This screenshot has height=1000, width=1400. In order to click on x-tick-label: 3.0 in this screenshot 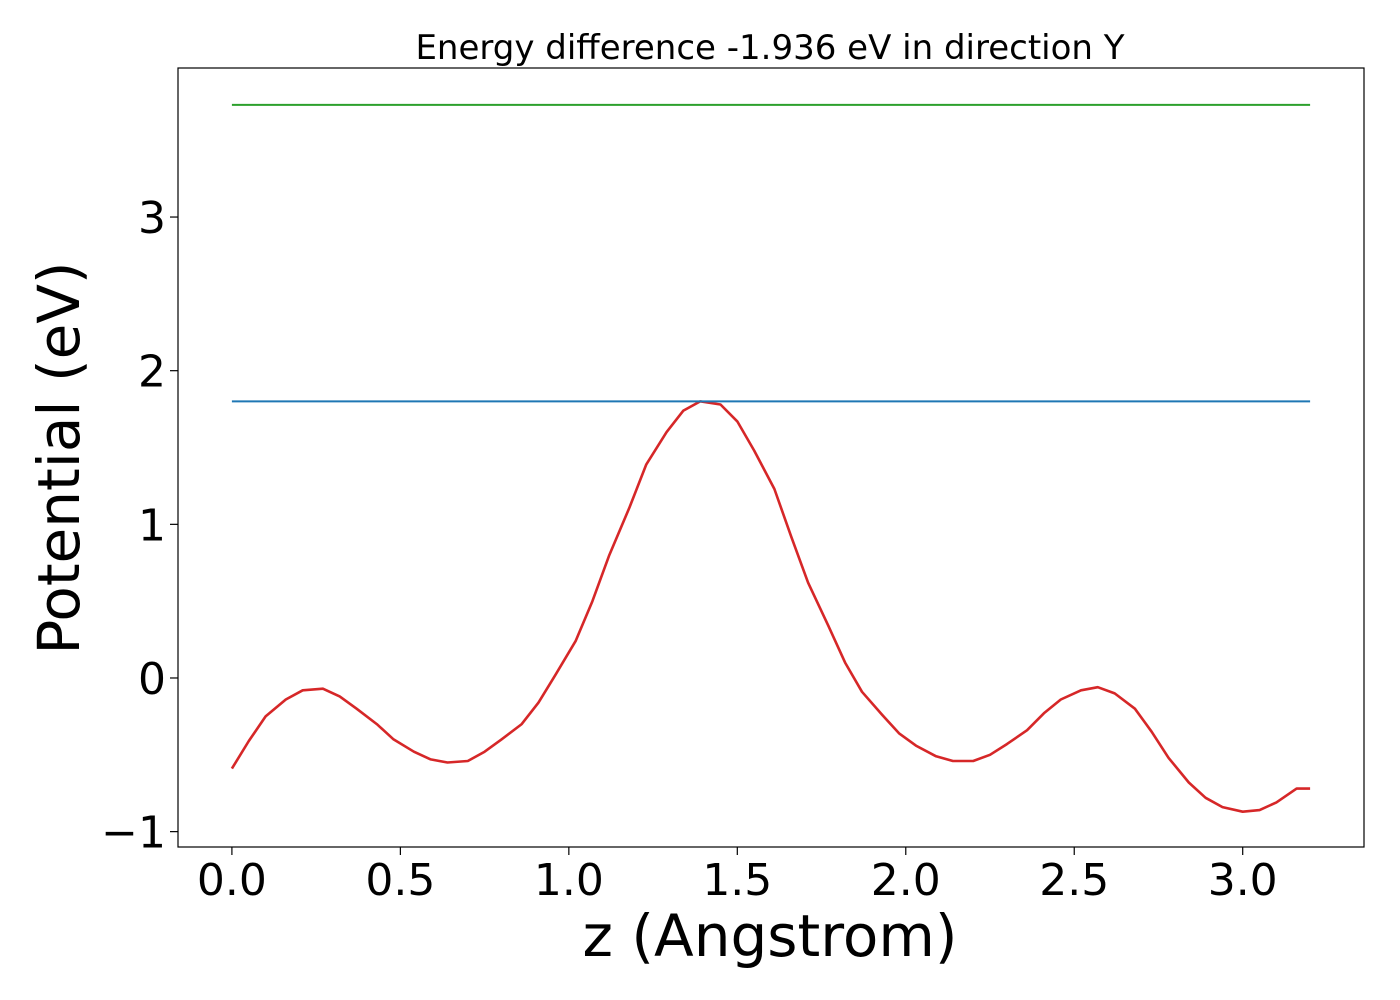, I will do `click(1243, 880)`.